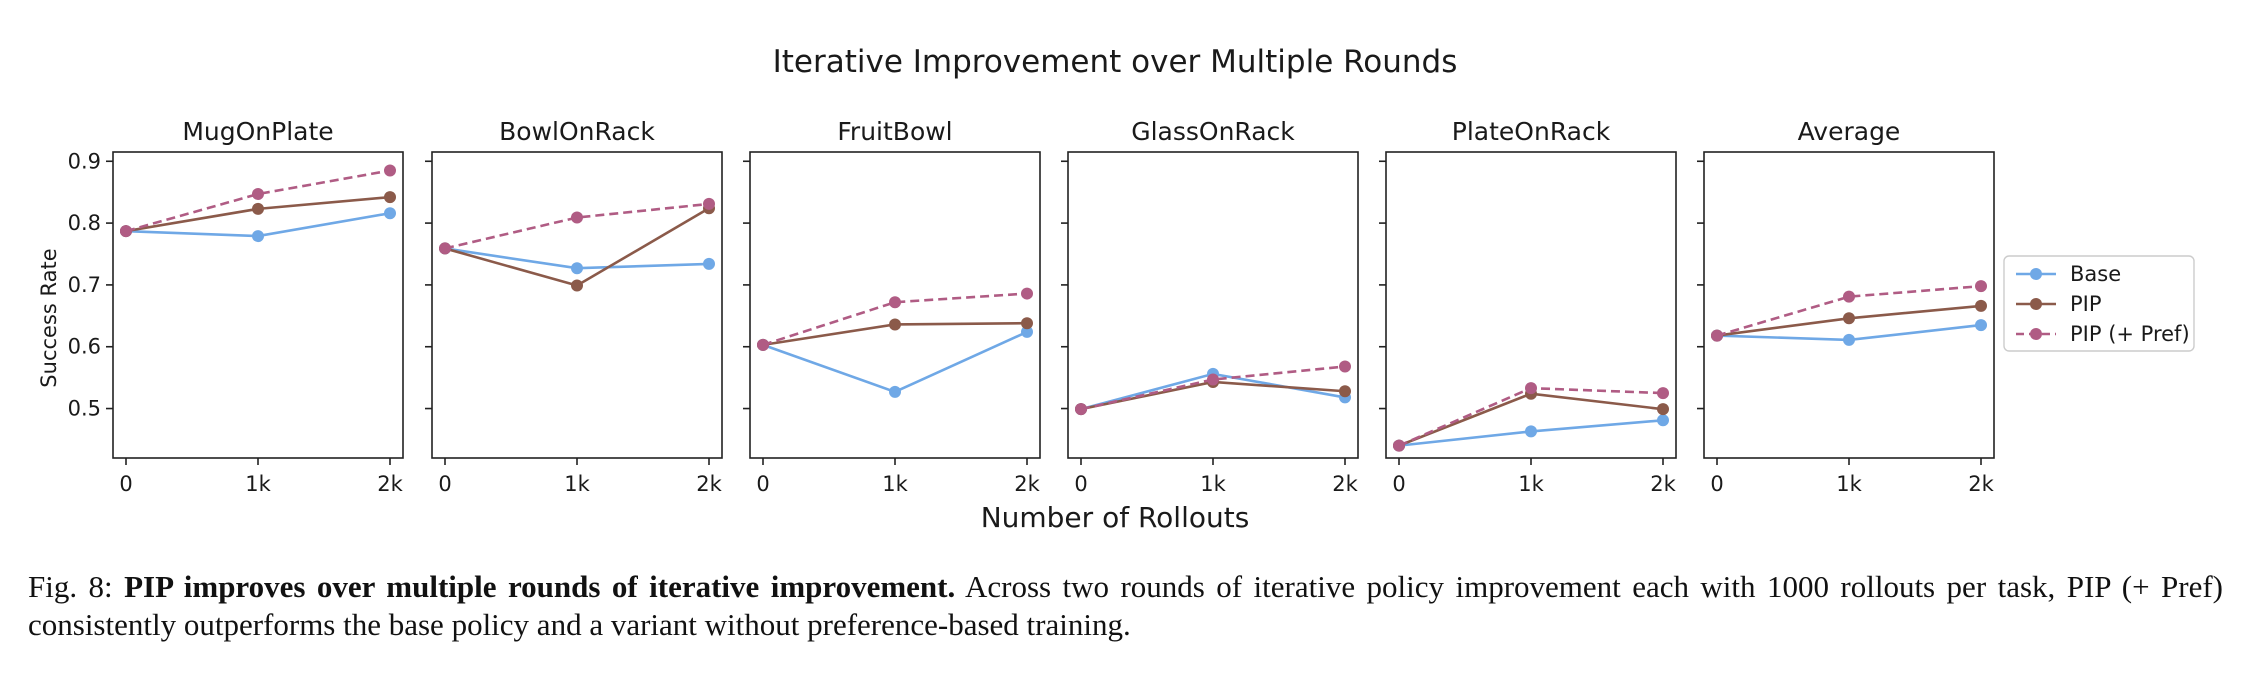  I want to click on y-tick-label: 0.8, so click(84, 223).